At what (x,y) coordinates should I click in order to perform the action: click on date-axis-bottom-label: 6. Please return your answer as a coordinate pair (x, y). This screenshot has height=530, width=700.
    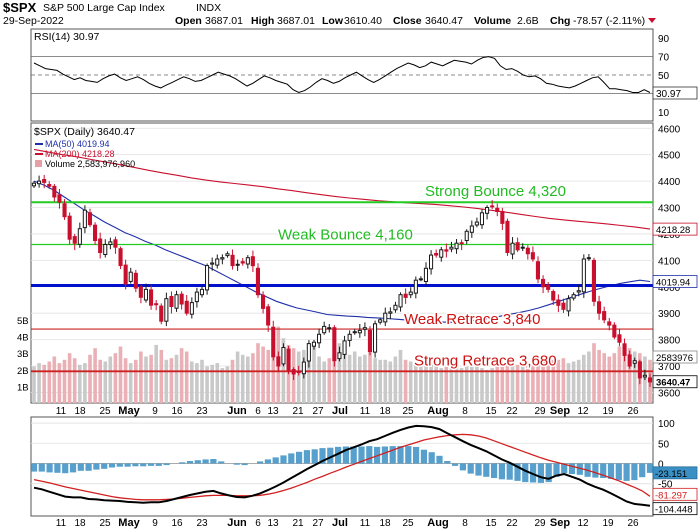
    Looking at the image, I should click on (258, 523).